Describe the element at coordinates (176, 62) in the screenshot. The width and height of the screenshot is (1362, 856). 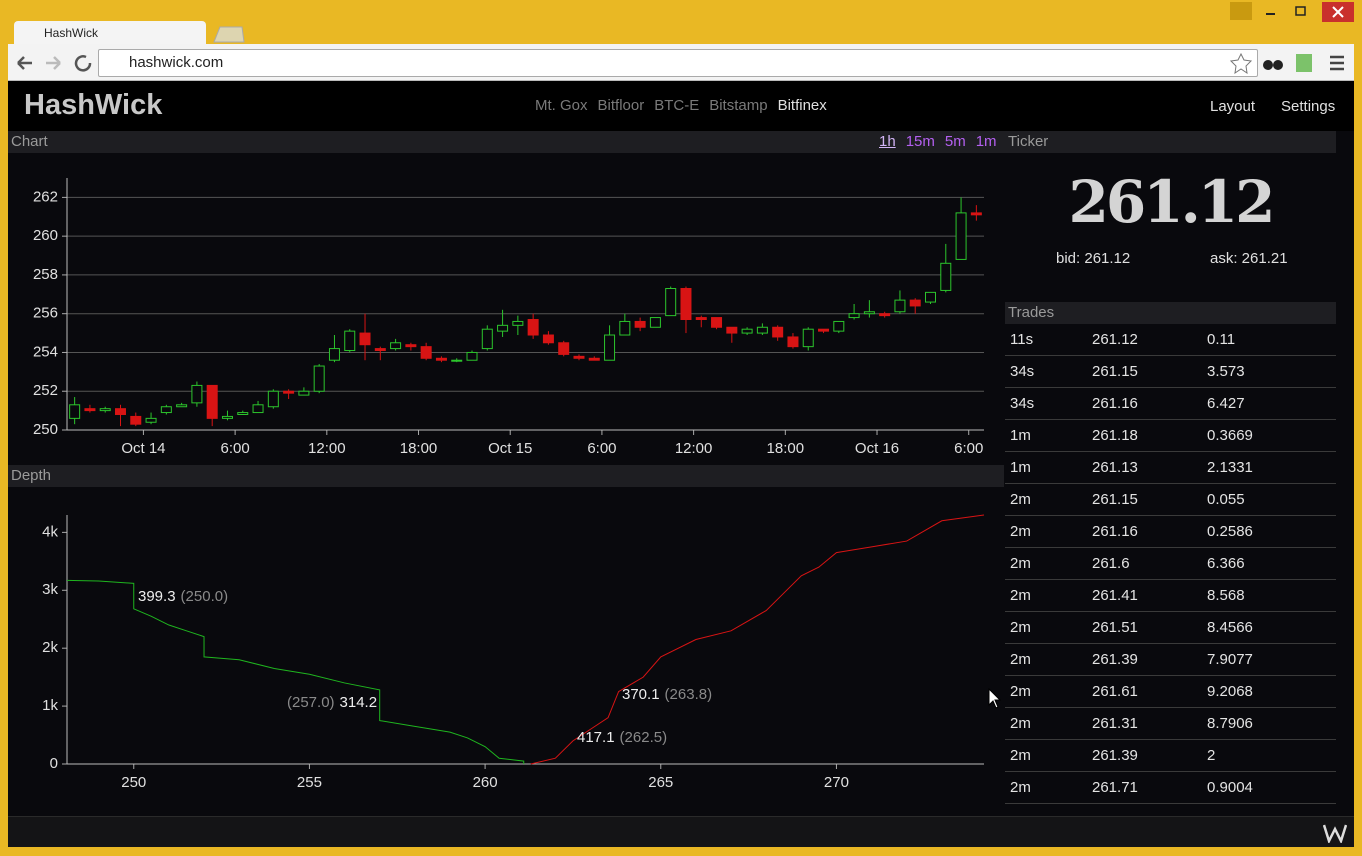
I see `url: hashwick.com` at that location.